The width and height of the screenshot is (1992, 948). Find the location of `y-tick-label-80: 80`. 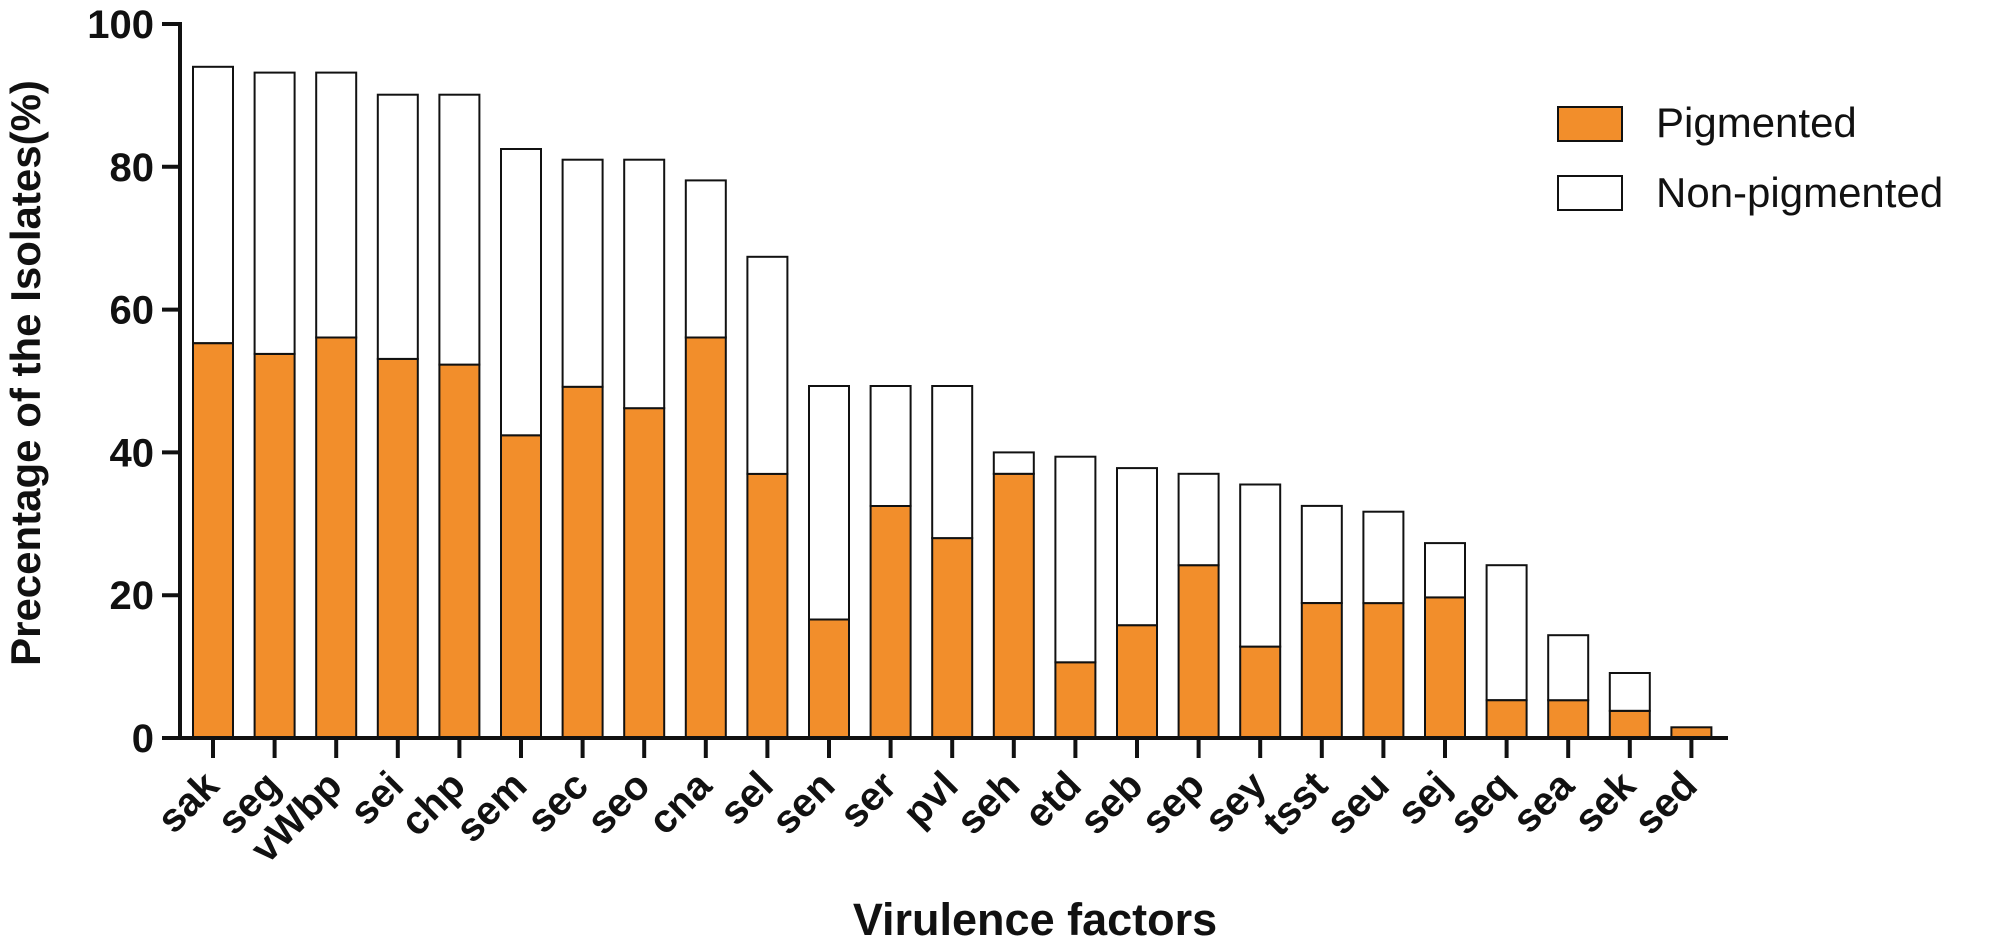

y-tick-label-80: 80 is located at coordinates (132, 168).